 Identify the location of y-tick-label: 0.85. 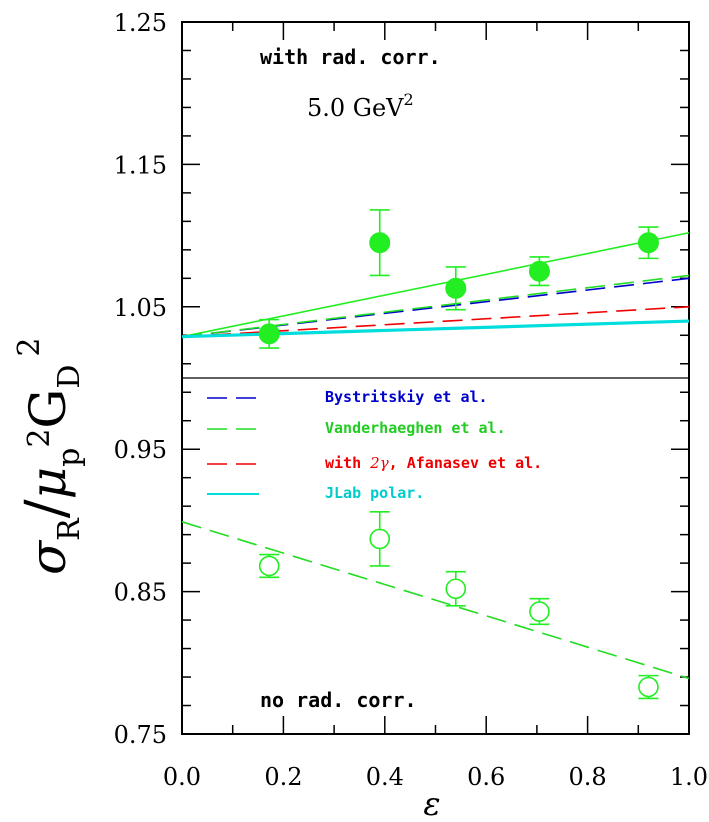
(140, 593).